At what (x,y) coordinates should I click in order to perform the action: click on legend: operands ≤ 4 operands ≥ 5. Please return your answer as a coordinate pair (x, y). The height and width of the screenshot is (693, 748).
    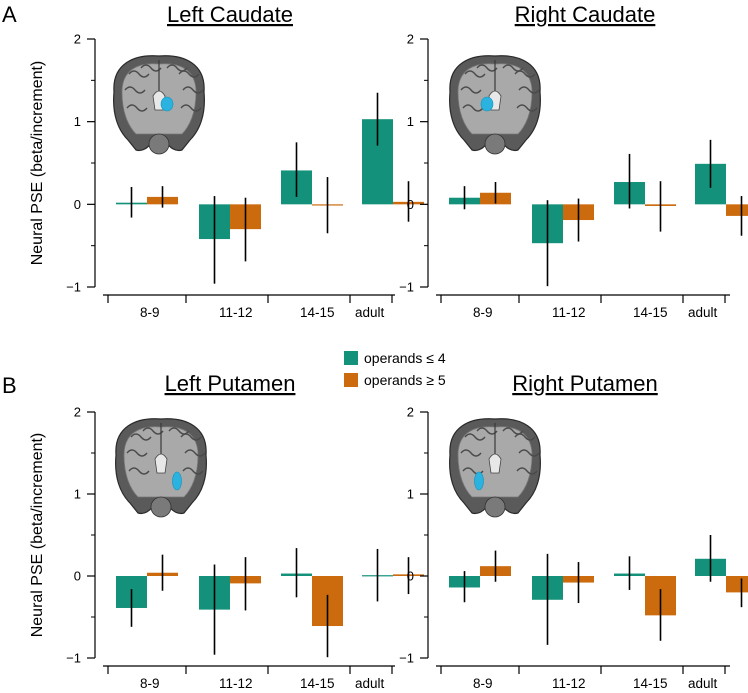
    Looking at the image, I should click on (395, 369).